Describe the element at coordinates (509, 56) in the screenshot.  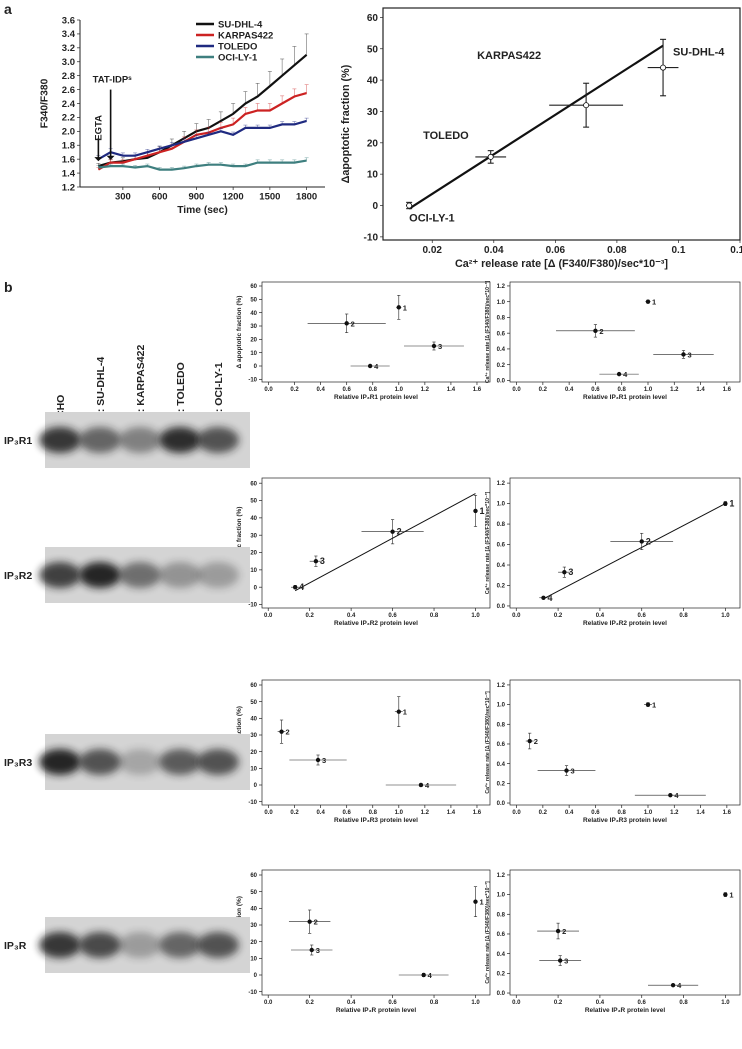
I see `point-label: KARPAS422` at that location.